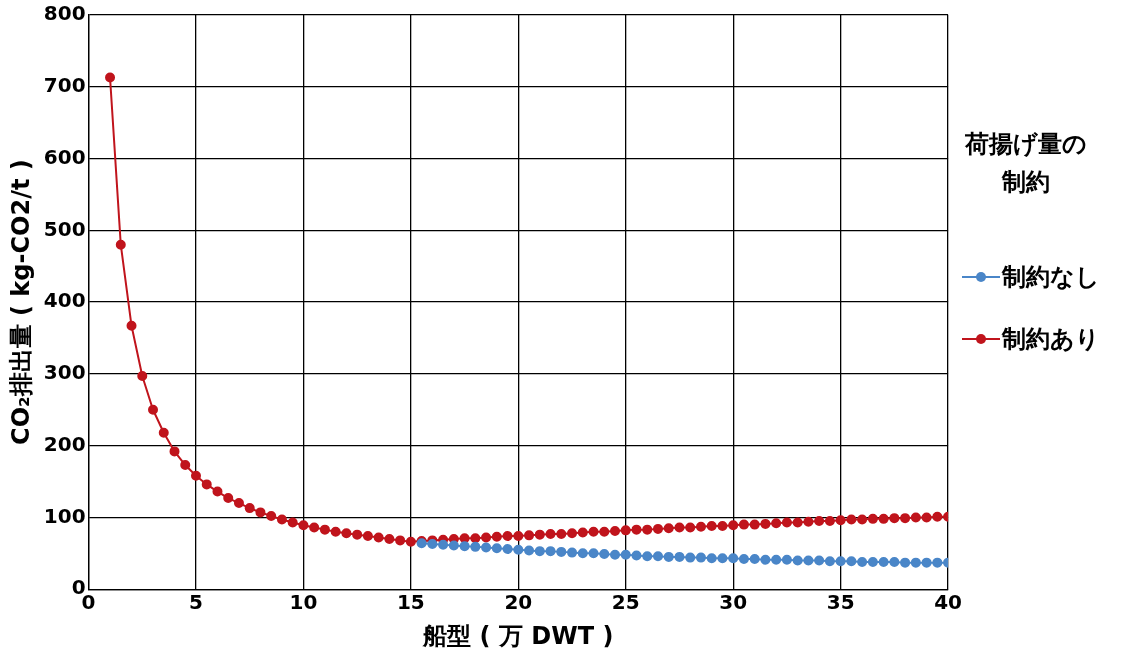 This screenshot has width=1134, height=656. Describe the element at coordinates (948, 602) in the screenshot. I see `x-tick-label: 40` at that location.